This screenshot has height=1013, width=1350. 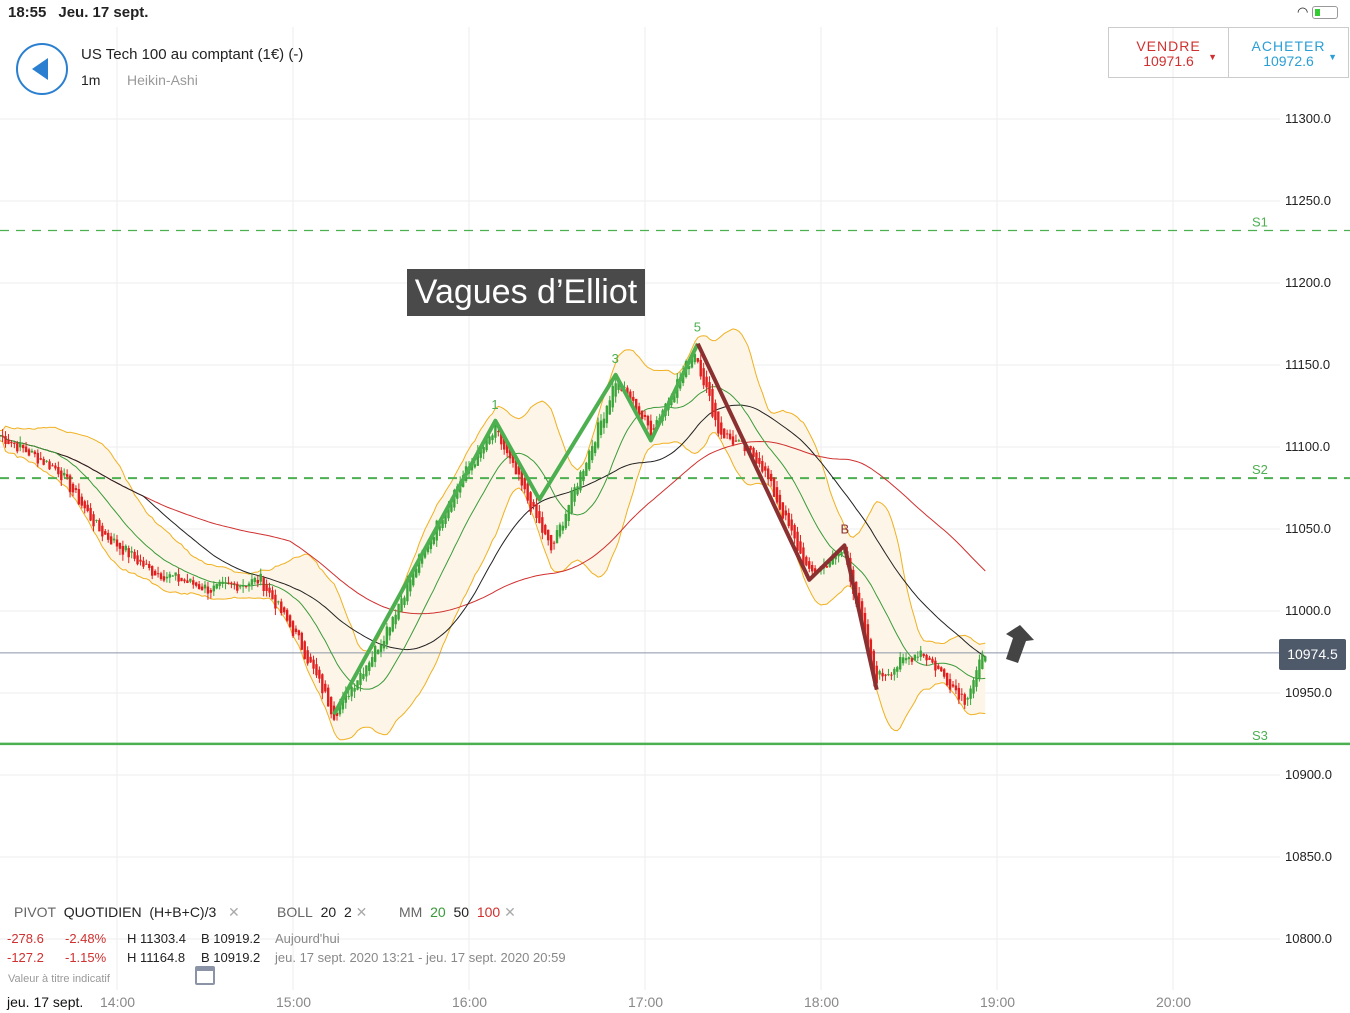 I want to click on caret-down-icon: ▼, so click(x=1213, y=57).